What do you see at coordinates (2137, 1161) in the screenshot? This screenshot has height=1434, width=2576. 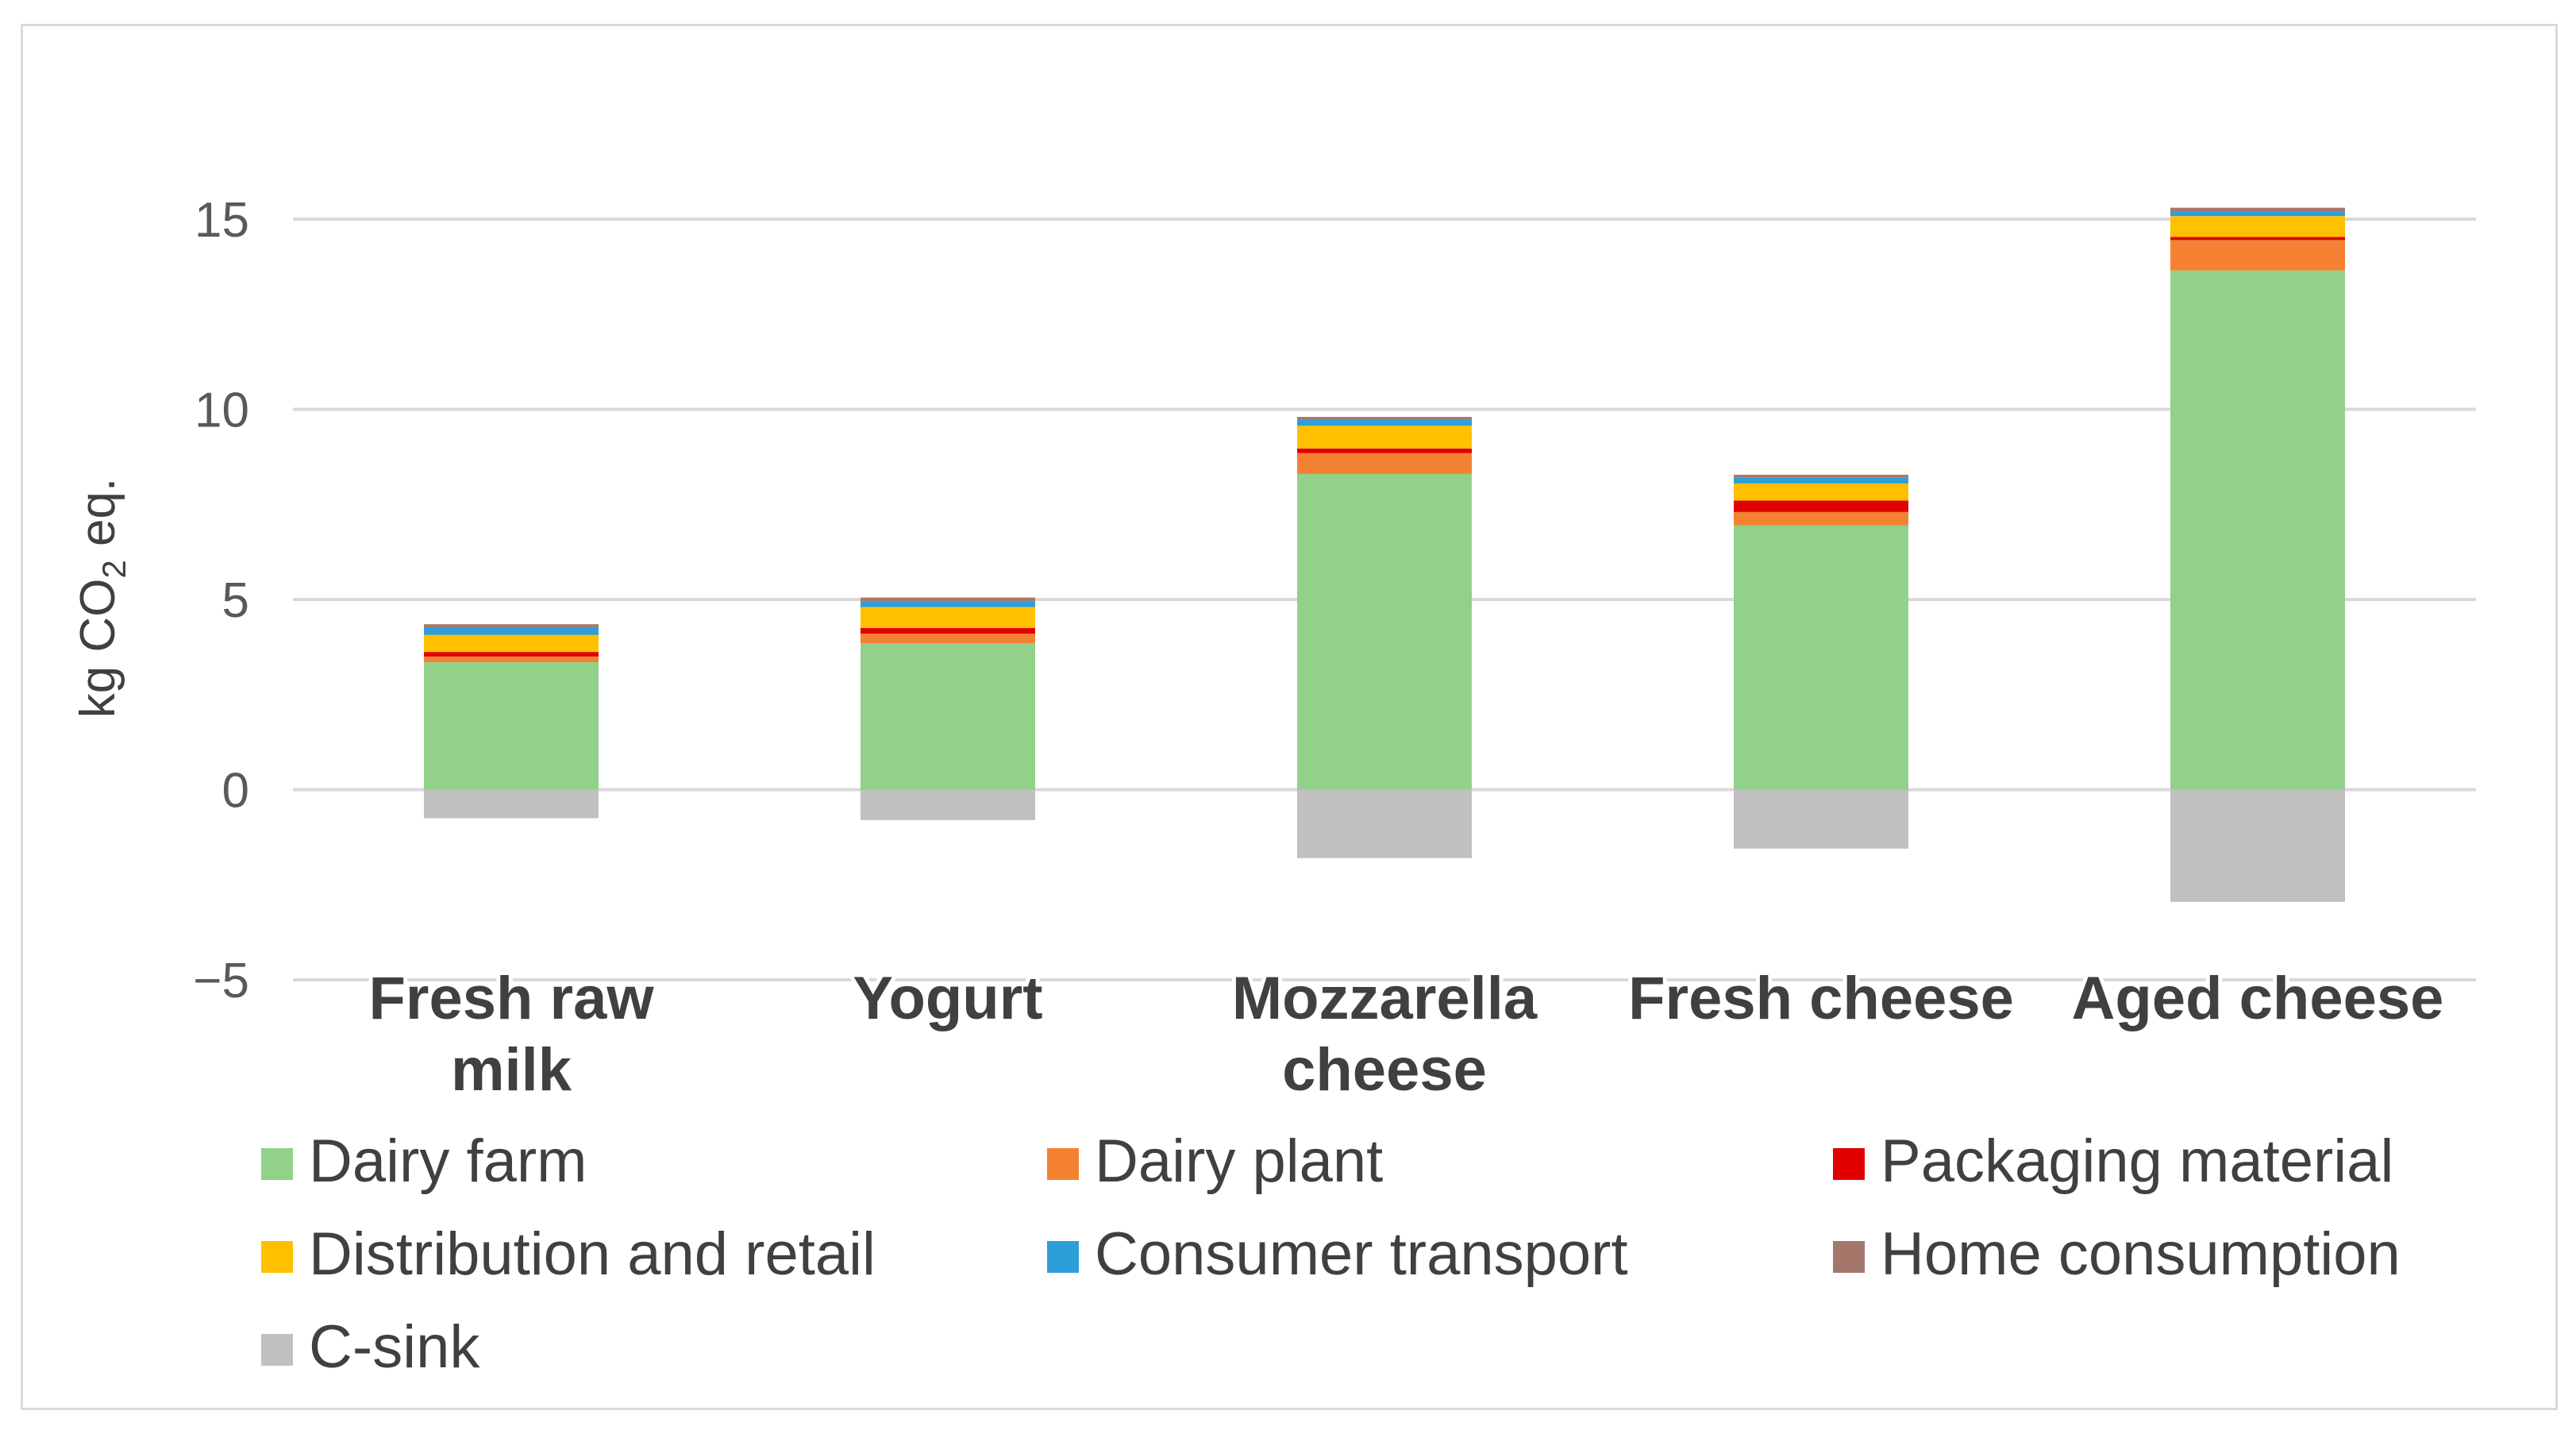 I see `legend-label: Packaging material` at bounding box center [2137, 1161].